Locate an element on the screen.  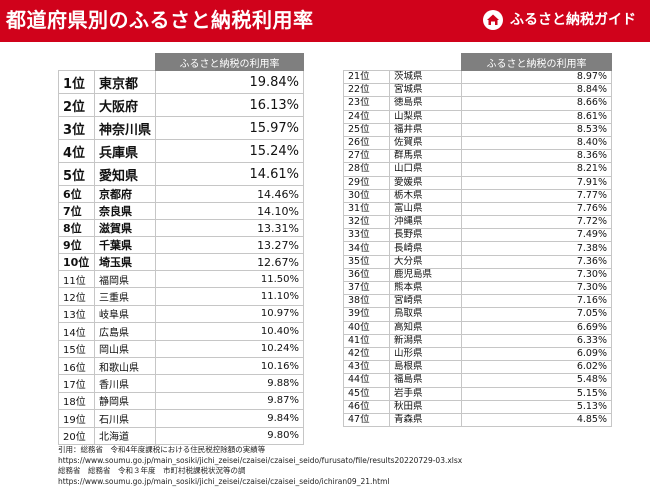
table-row: 41位 新潟県 6.33% is located at coordinates (477, 340).